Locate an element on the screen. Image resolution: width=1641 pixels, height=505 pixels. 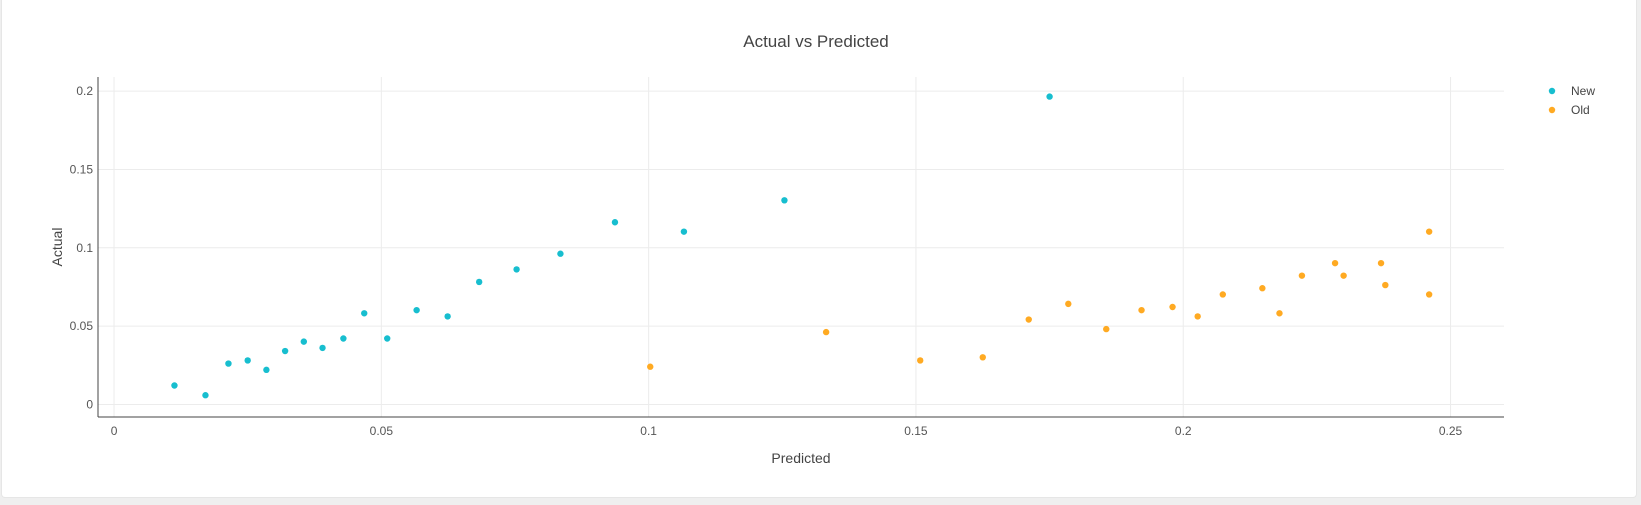
legend-item: Old is located at coordinates (1569, 110).